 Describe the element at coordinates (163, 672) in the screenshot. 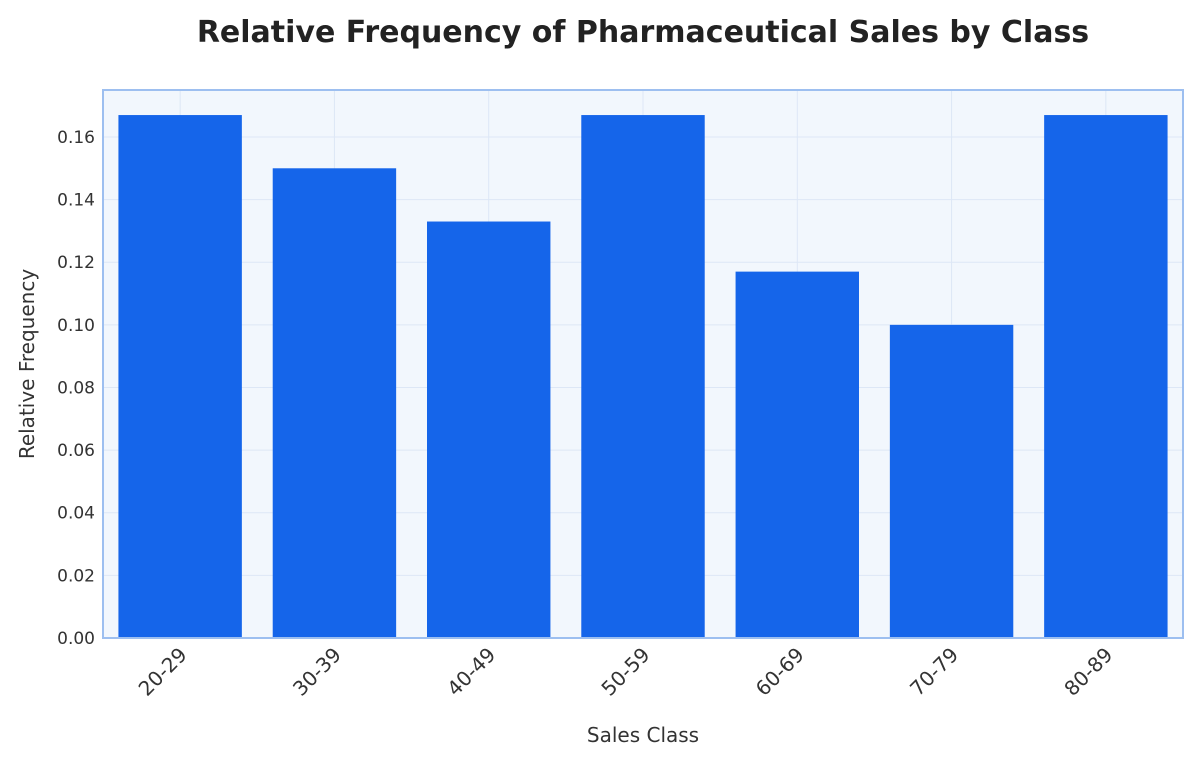

I see `x-tick-label: 20-29` at that location.